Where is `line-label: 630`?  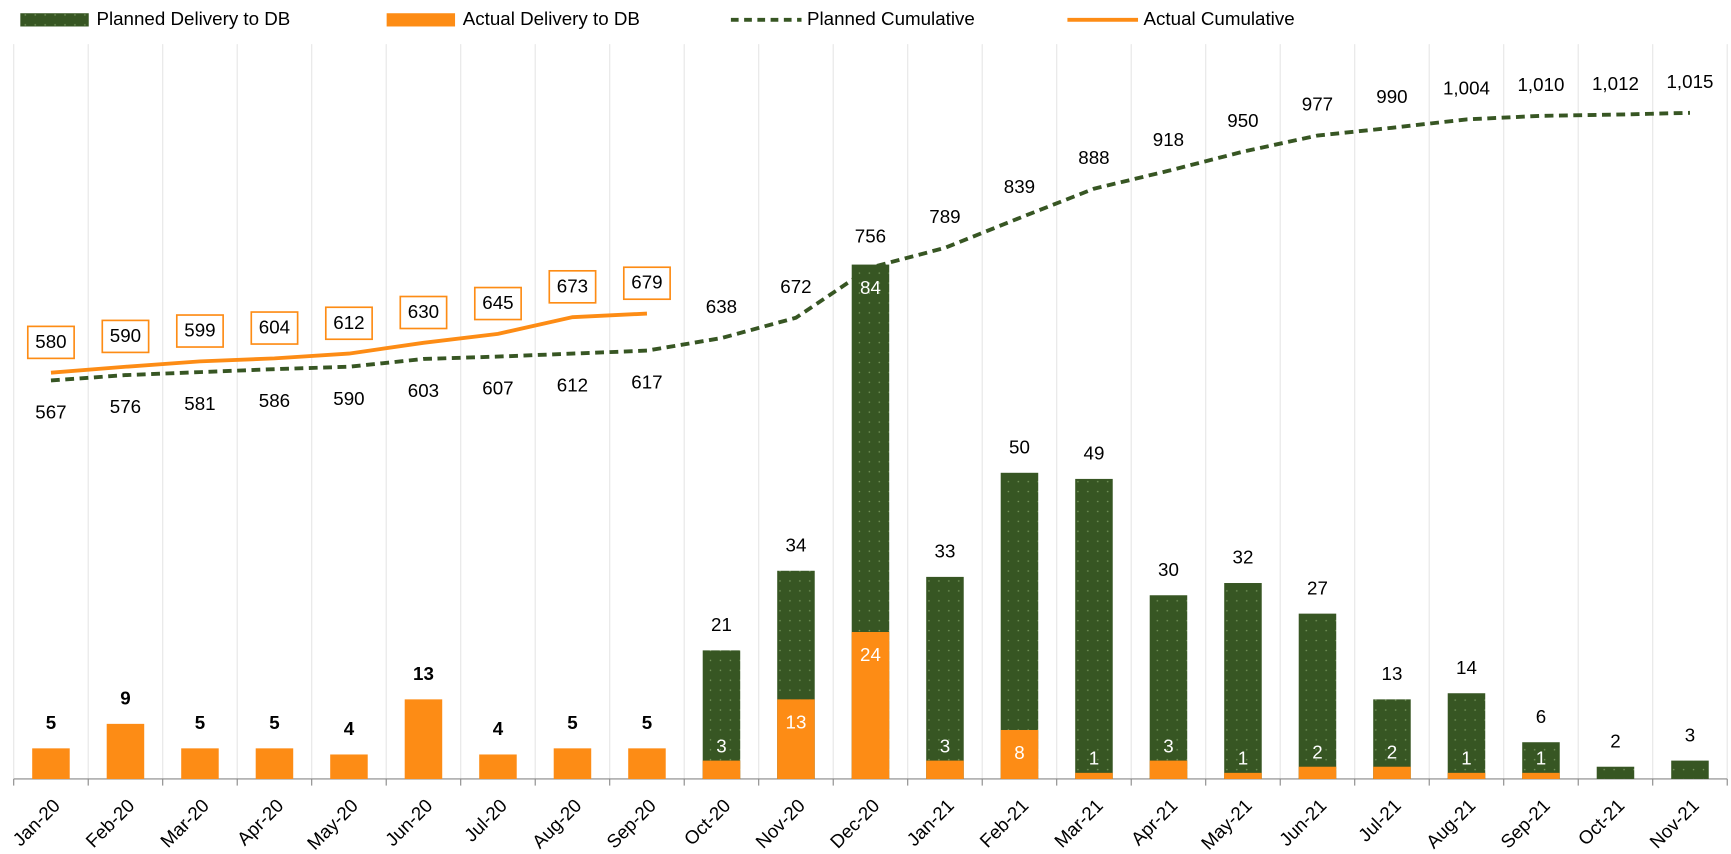
line-label: 630 is located at coordinates (423, 311).